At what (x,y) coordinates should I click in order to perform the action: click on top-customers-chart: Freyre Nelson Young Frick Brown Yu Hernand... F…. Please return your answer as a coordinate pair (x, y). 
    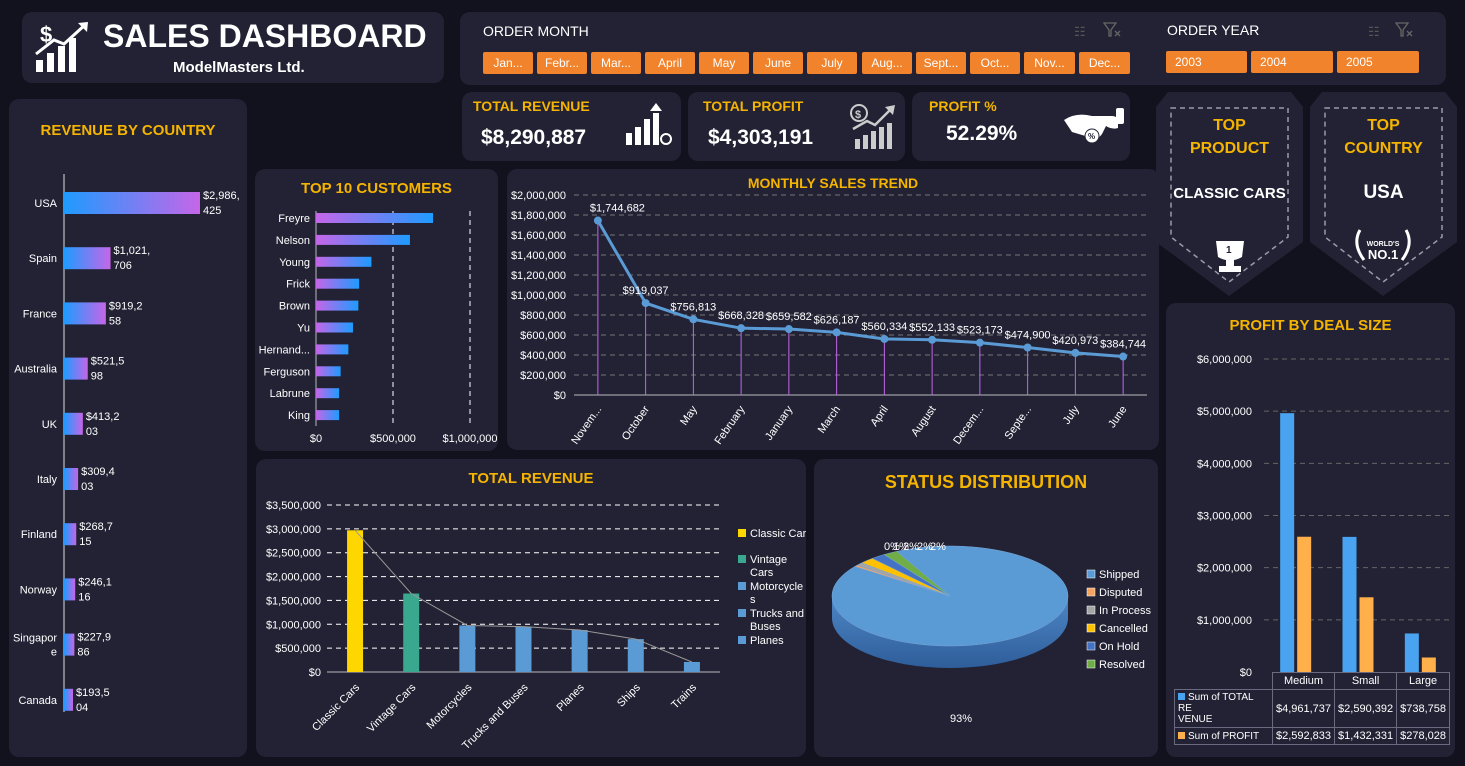
    Looking at the image, I should click on (378, 328).